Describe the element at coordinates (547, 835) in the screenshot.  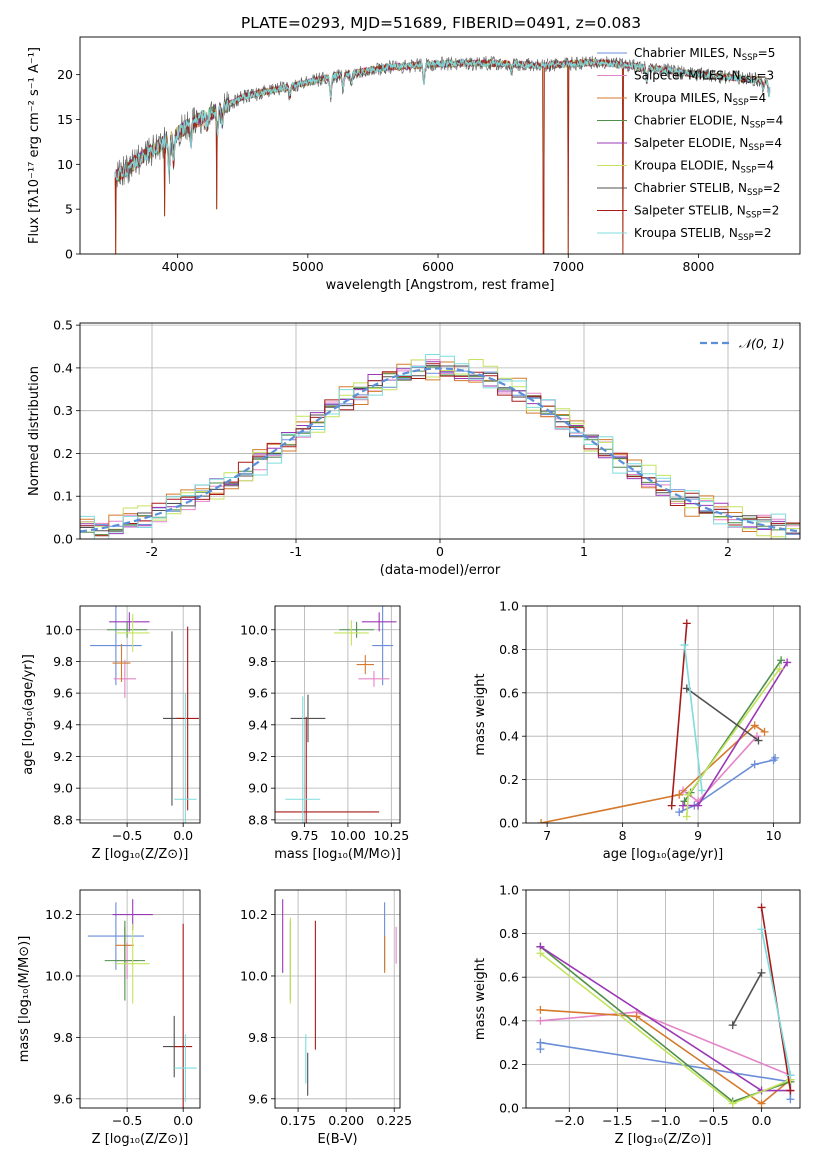
I see `x-tick-label: 7` at that location.